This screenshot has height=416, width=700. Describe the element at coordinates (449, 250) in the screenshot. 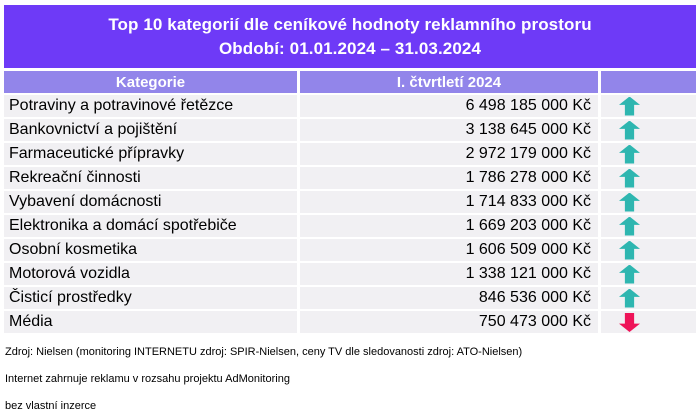

I see `value-cell: 1 606 509 000 Kč` at that location.